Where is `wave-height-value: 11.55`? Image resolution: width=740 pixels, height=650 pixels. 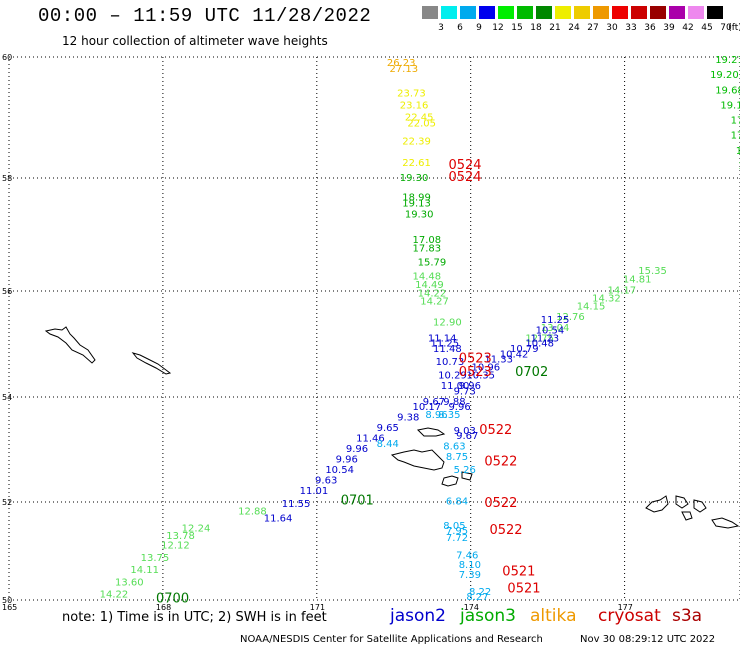
wave-height-value: 11.55 is located at coordinates (296, 504).